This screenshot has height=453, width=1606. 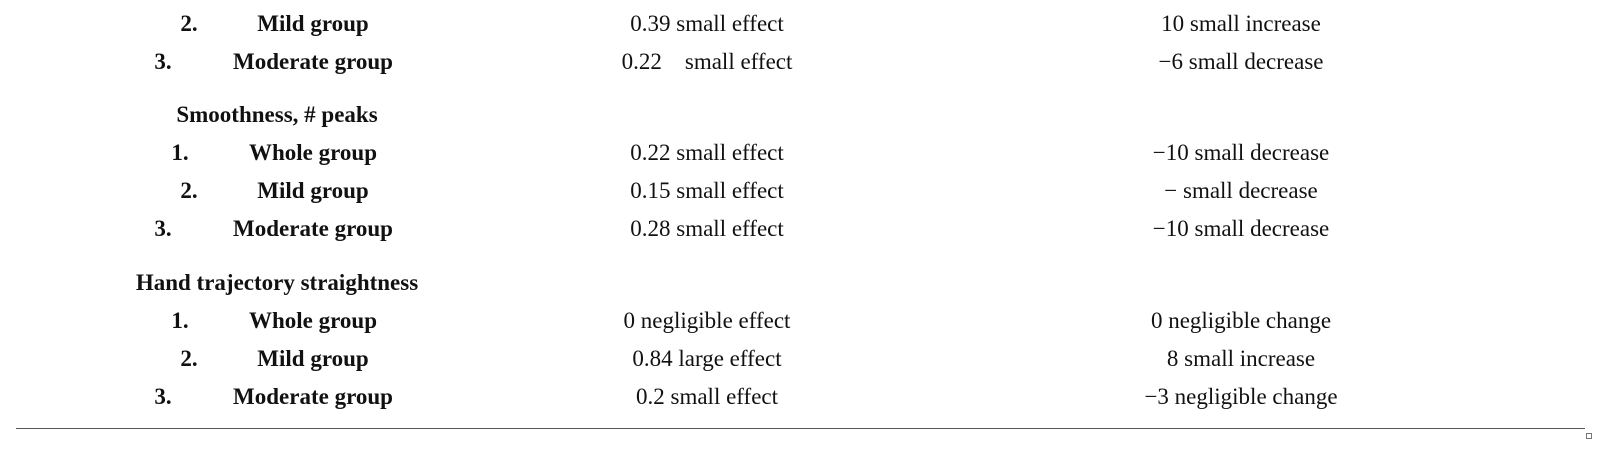 What do you see at coordinates (707, 190) in the screenshot?
I see `effect-size-cell: 0.15 small effect` at bounding box center [707, 190].